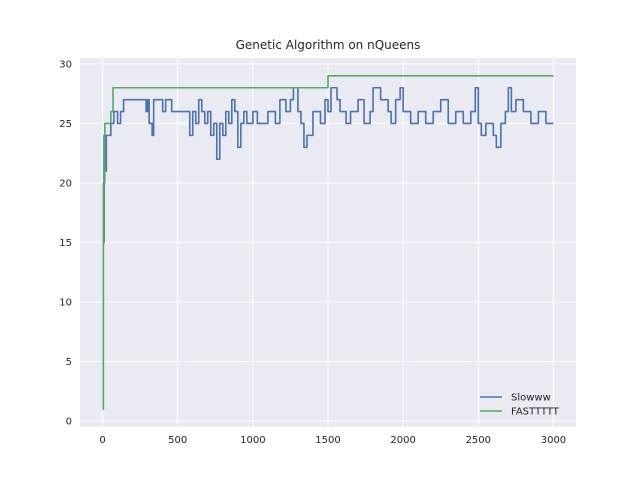 This screenshot has height=480, width=640. Describe the element at coordinates (69, 362) in the screenshot. I see `y-tick-label: 5` at that location.